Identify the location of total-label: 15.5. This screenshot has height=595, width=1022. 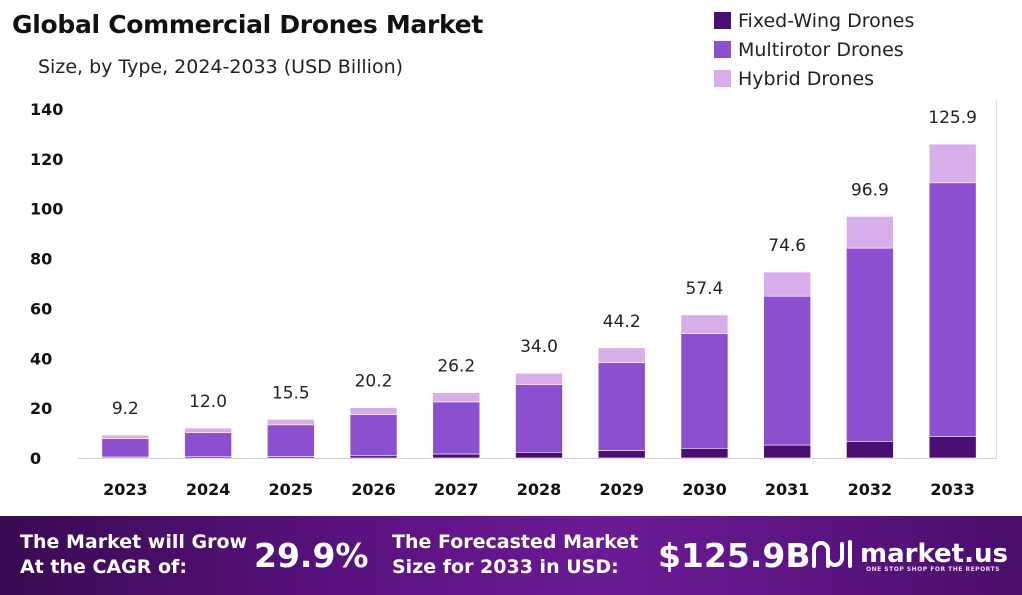
(291, 393).